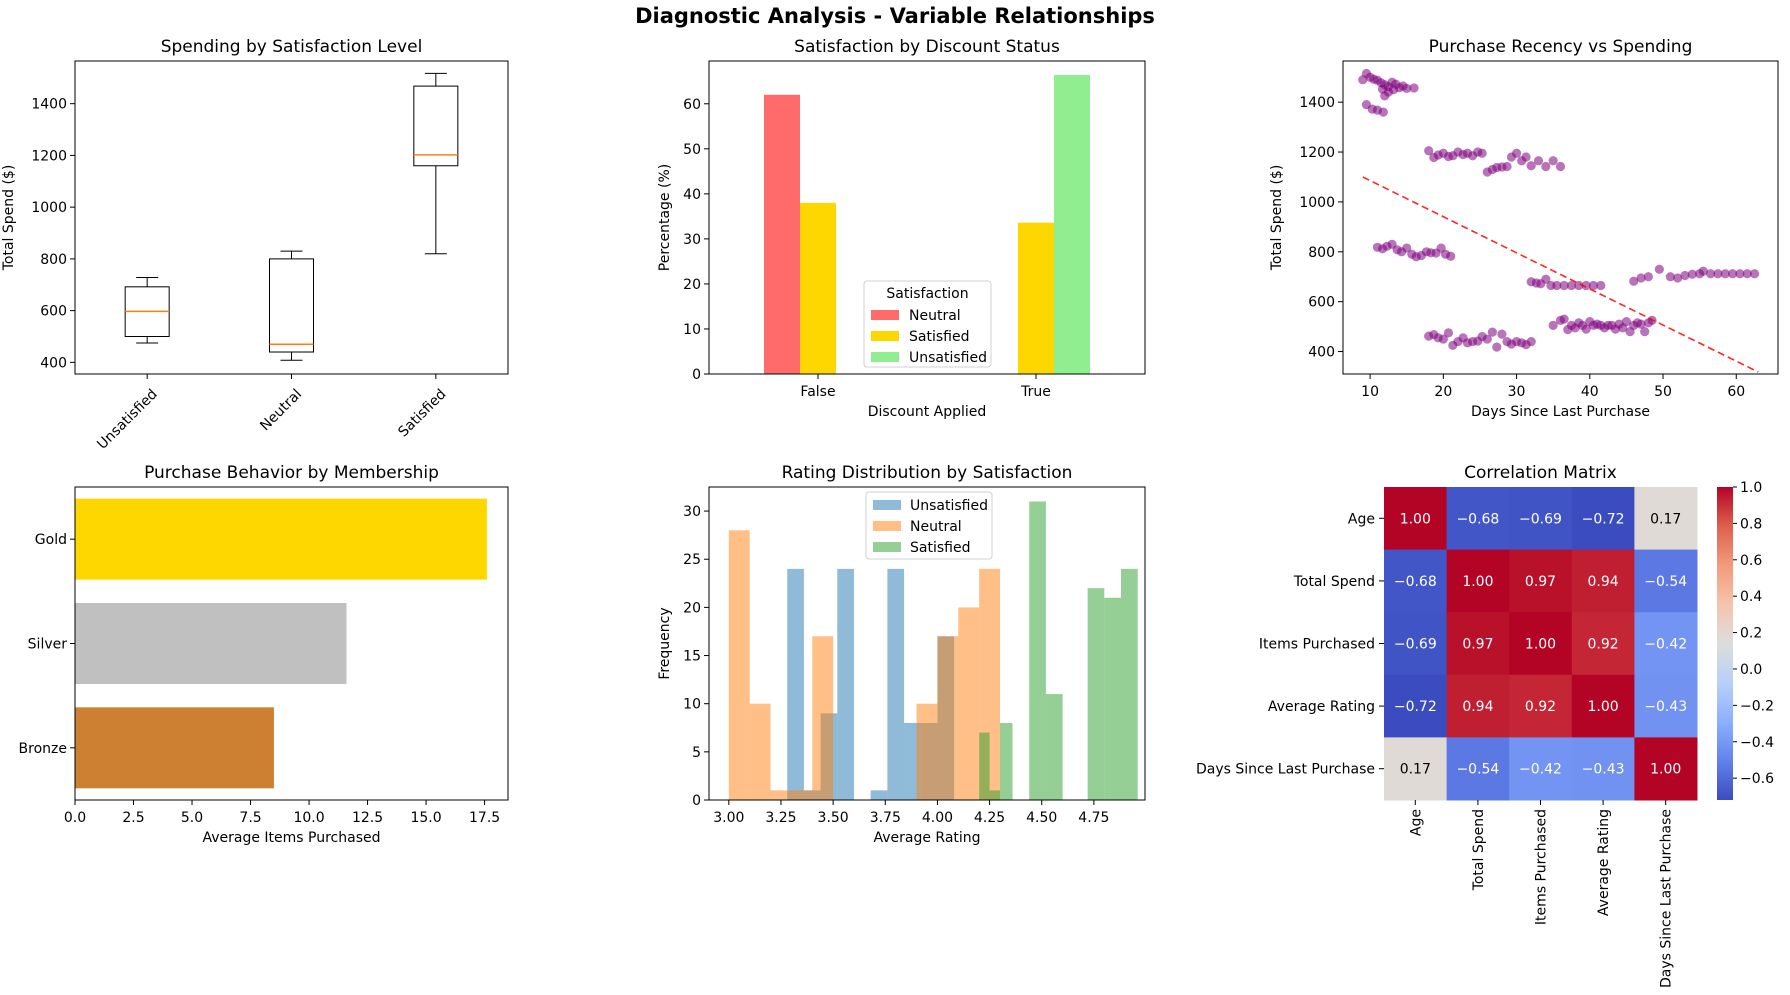  I want to click on hist-xtick-label: 4.75, so click(1093, 818).